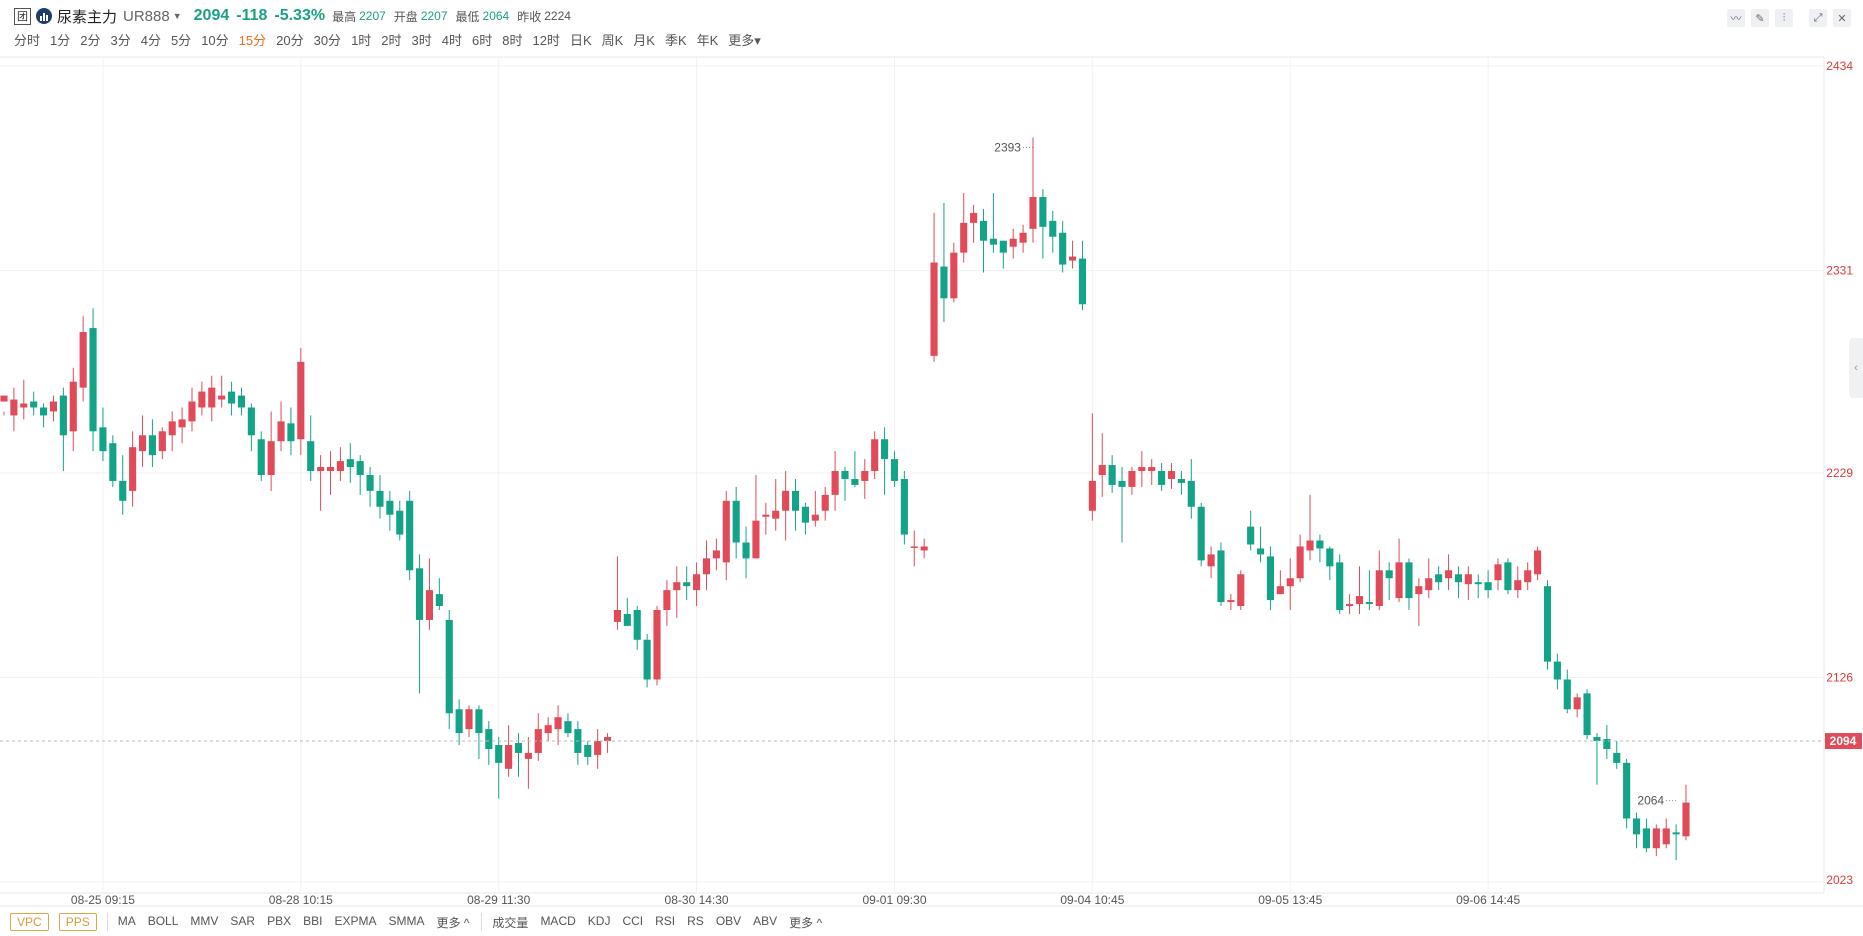 This screenshot has height=936, width=1863. Describe the element at coordinates (1856, 368) in the screenshot. I see `collapse-panel-icon: ‹` at that location.